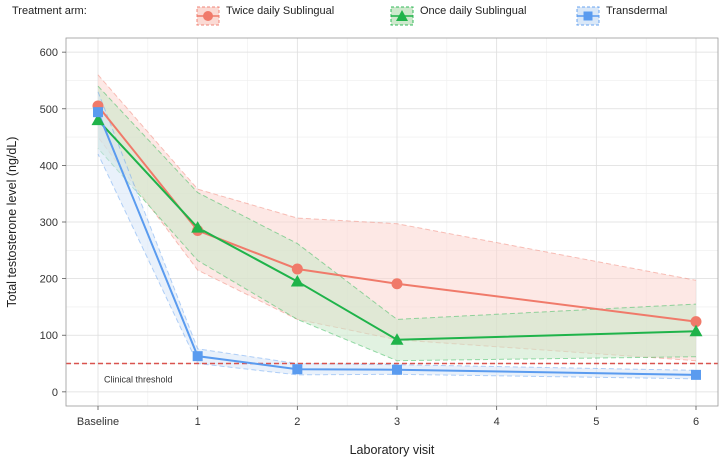  What do you see at coordinates (49, 280) in the screenshot?
I see `y-tick-label: 200` at bounding box center [49, 280].